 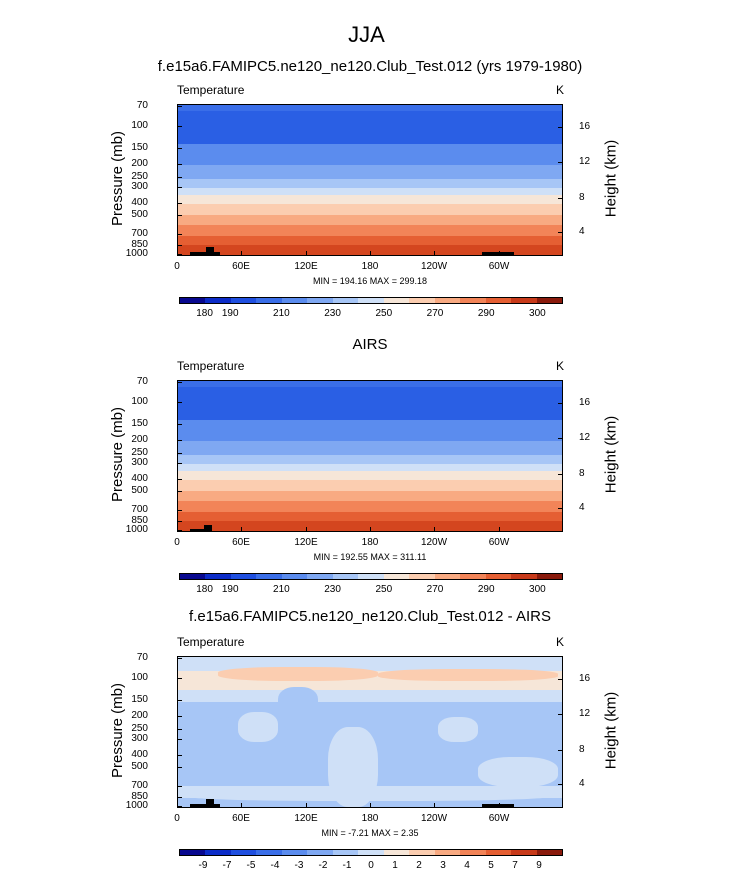 What do you see at coordinates (366, 34) in the screenshot?
I see `figure-title: JJA` at bounding box center [366, 34].